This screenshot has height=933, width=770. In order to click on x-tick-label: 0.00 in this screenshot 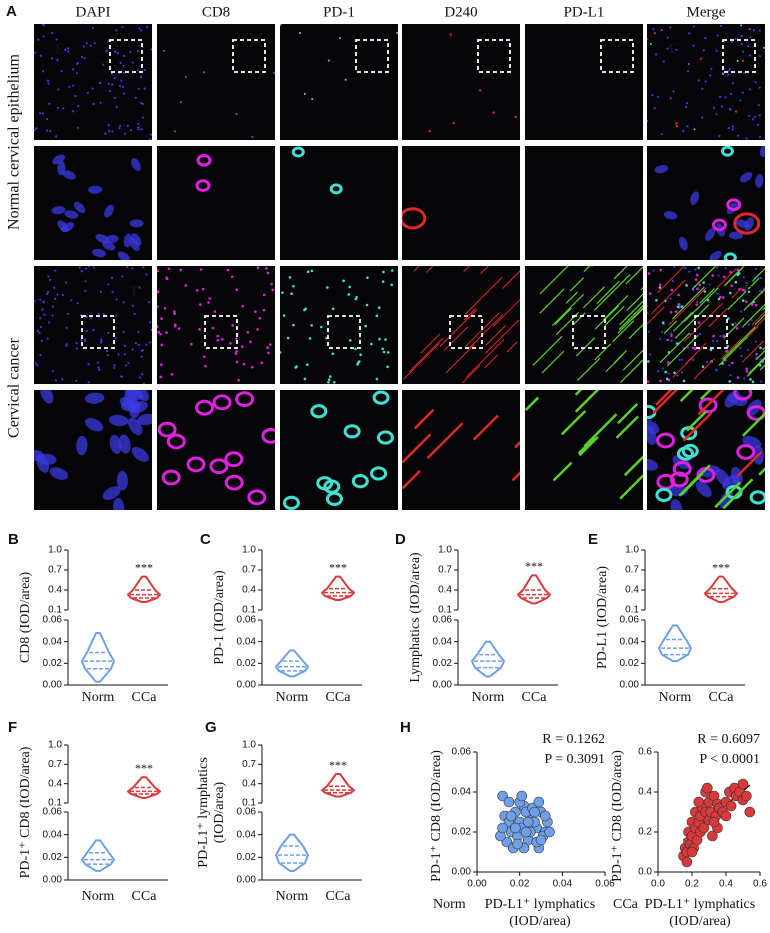, I will do `click(477, 884)`.